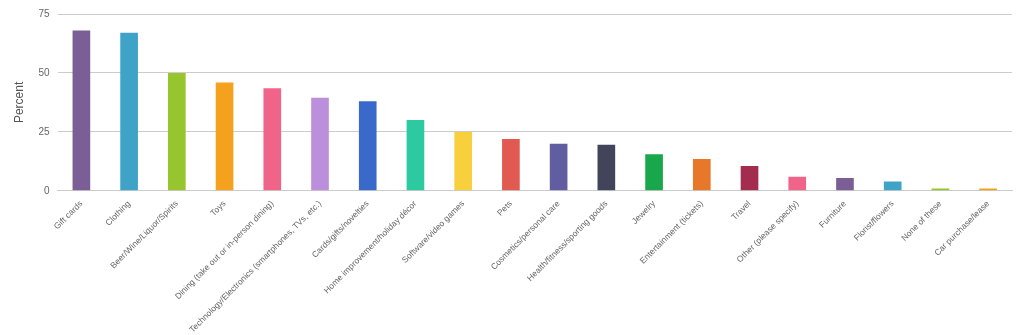  Describe the element at coordinates (44, 13) in the screenshot. I see `y-tick-label: 75` at that location.